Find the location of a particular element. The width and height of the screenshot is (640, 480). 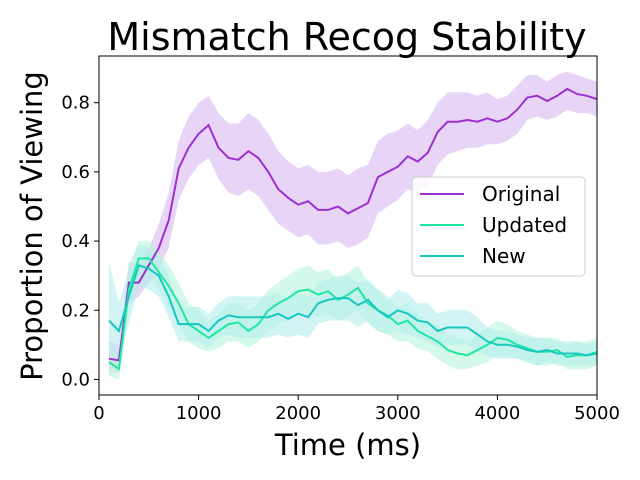

y-tick-label: 0.6 is located at coordinates (75, 172).